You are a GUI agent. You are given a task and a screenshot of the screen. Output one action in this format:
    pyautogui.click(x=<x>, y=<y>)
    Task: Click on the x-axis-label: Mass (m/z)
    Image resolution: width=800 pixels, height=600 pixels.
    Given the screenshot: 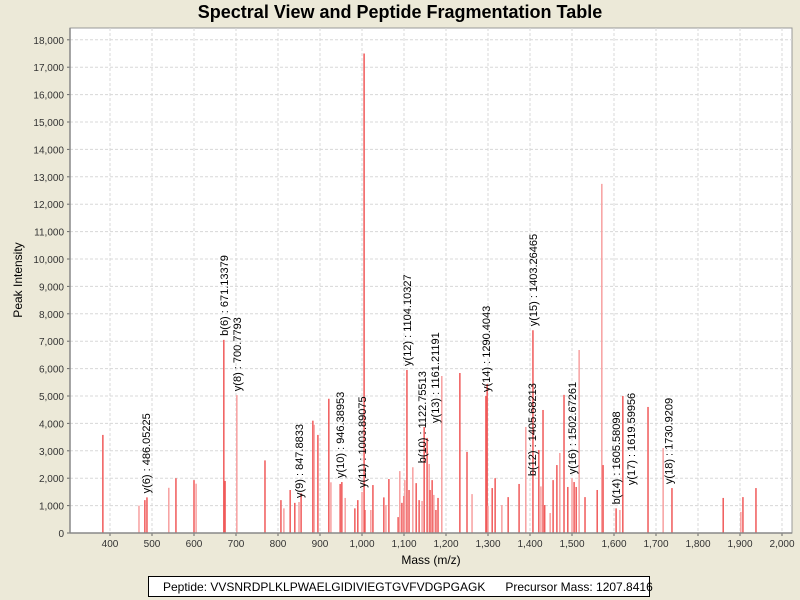 What is the action you would take?
    pyautogui.click(x=430, y=560)
    